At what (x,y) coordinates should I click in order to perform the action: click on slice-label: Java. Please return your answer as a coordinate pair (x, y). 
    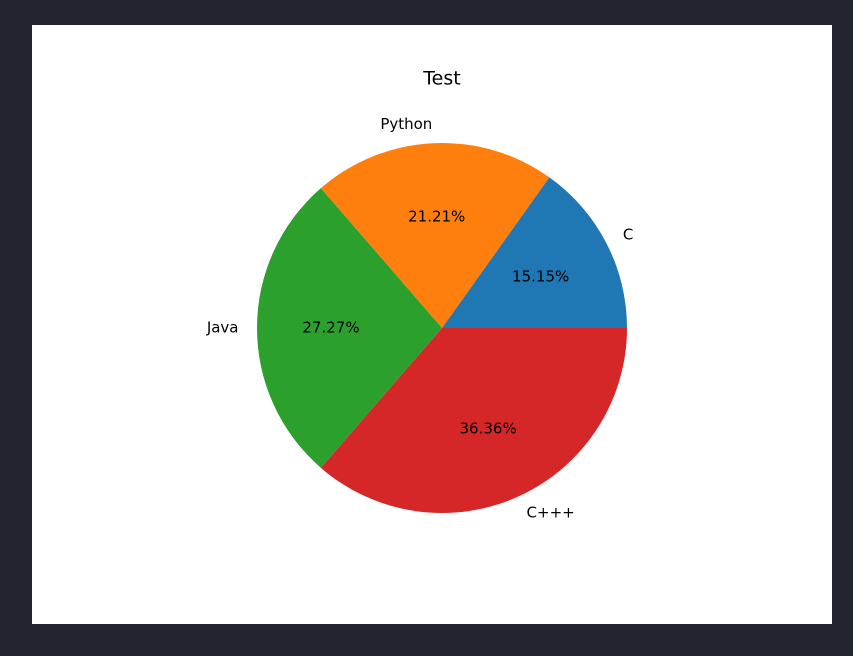
    Looking at the image, I should click on (222, 328).